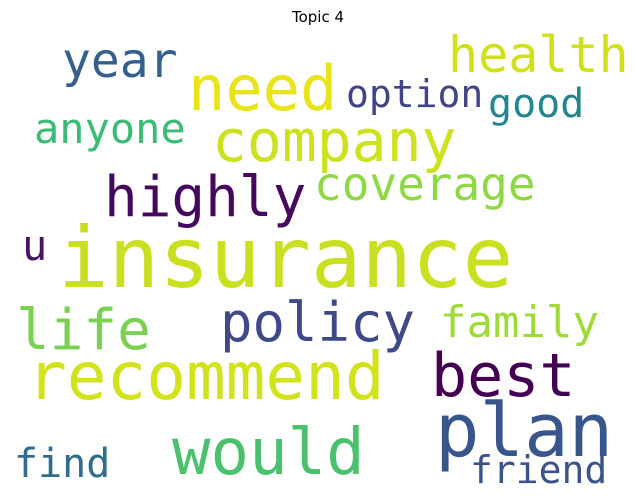  I want to click on word-best: best, so click(503, 376).